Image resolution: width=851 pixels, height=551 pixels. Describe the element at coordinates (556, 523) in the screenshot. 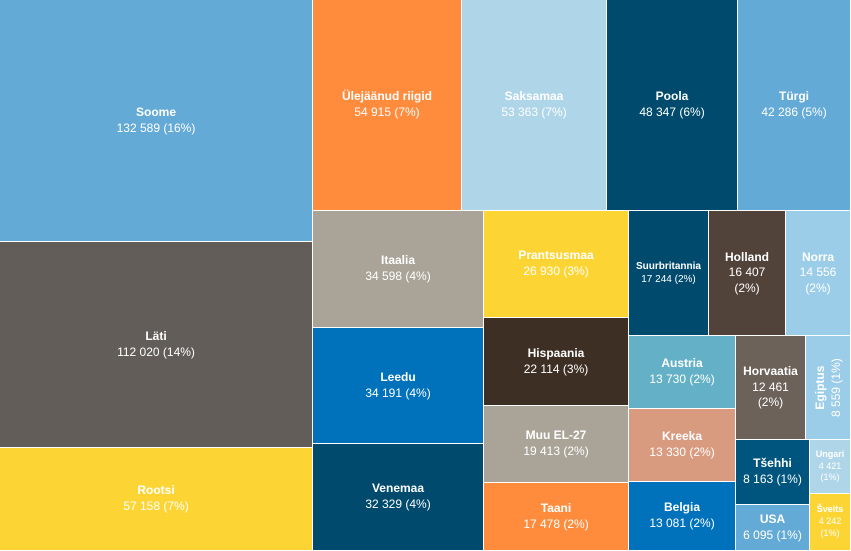

I see `tile-value-label: 17 478 (2%)` at that location.